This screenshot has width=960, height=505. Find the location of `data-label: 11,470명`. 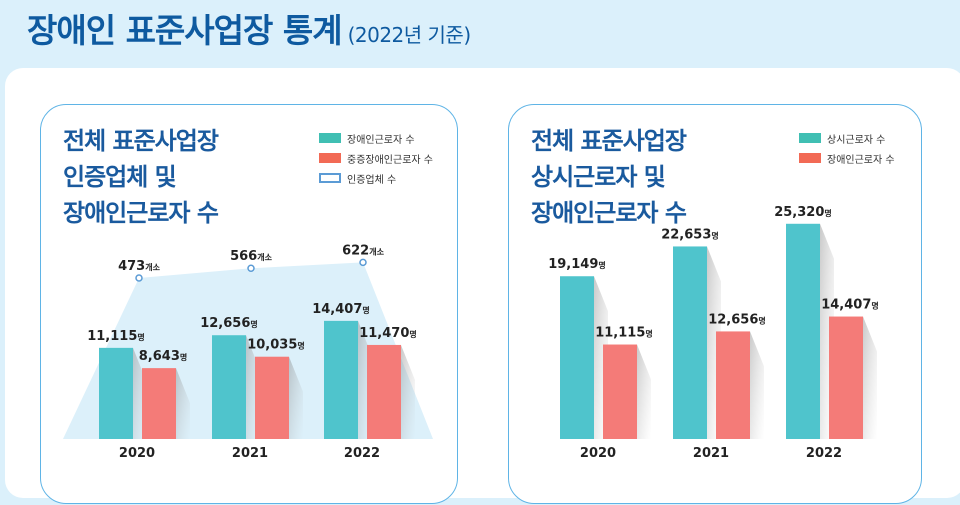

data-label: 11,470명 is located at coordinates (388, 333).